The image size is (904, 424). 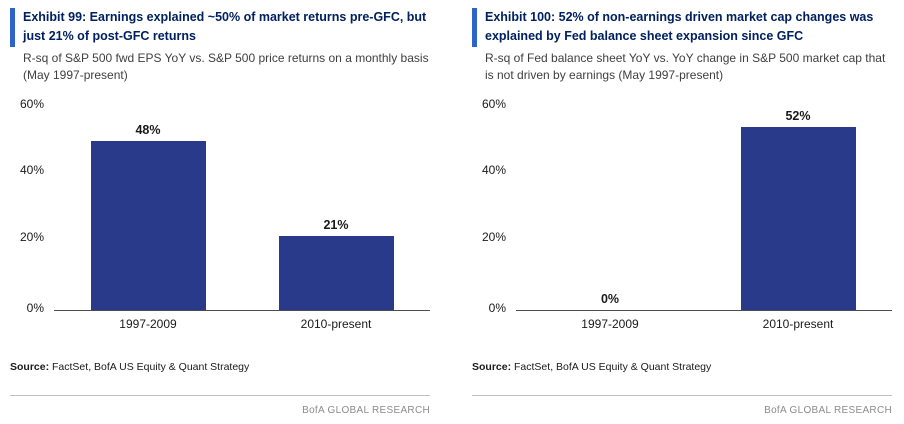 What do you see at coordinates (610, 299) in the screenshot?
I see `bar-value-label: 0%` at bounding box center [610, 299].